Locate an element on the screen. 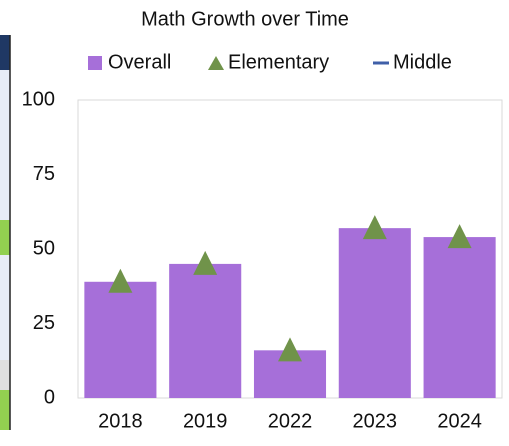 The width and height of the screenshot is (509, 446). left-cells is located at coordinates (5, 232).